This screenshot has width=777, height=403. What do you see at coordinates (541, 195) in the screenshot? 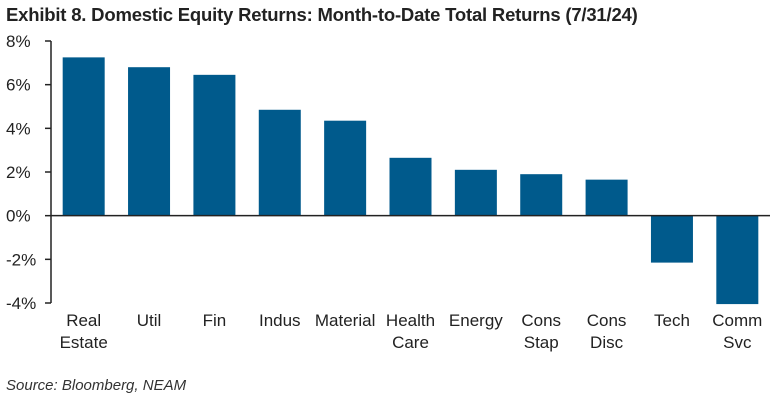
I see `bar-cons-stap` at bounding box center [541, 195].